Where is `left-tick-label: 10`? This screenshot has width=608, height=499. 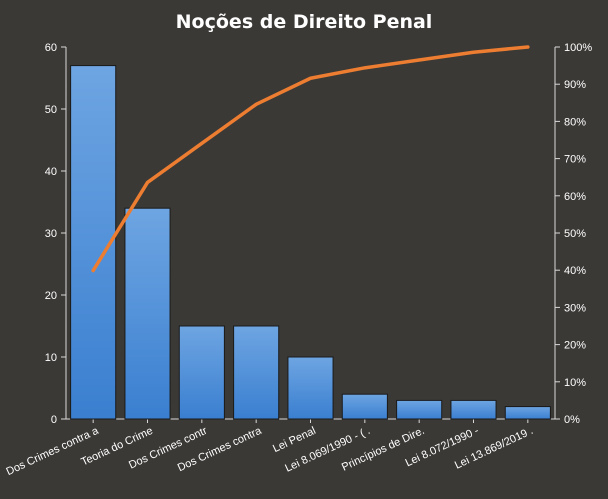
left-tick-label: 10 is located at coordinates (51, 358).